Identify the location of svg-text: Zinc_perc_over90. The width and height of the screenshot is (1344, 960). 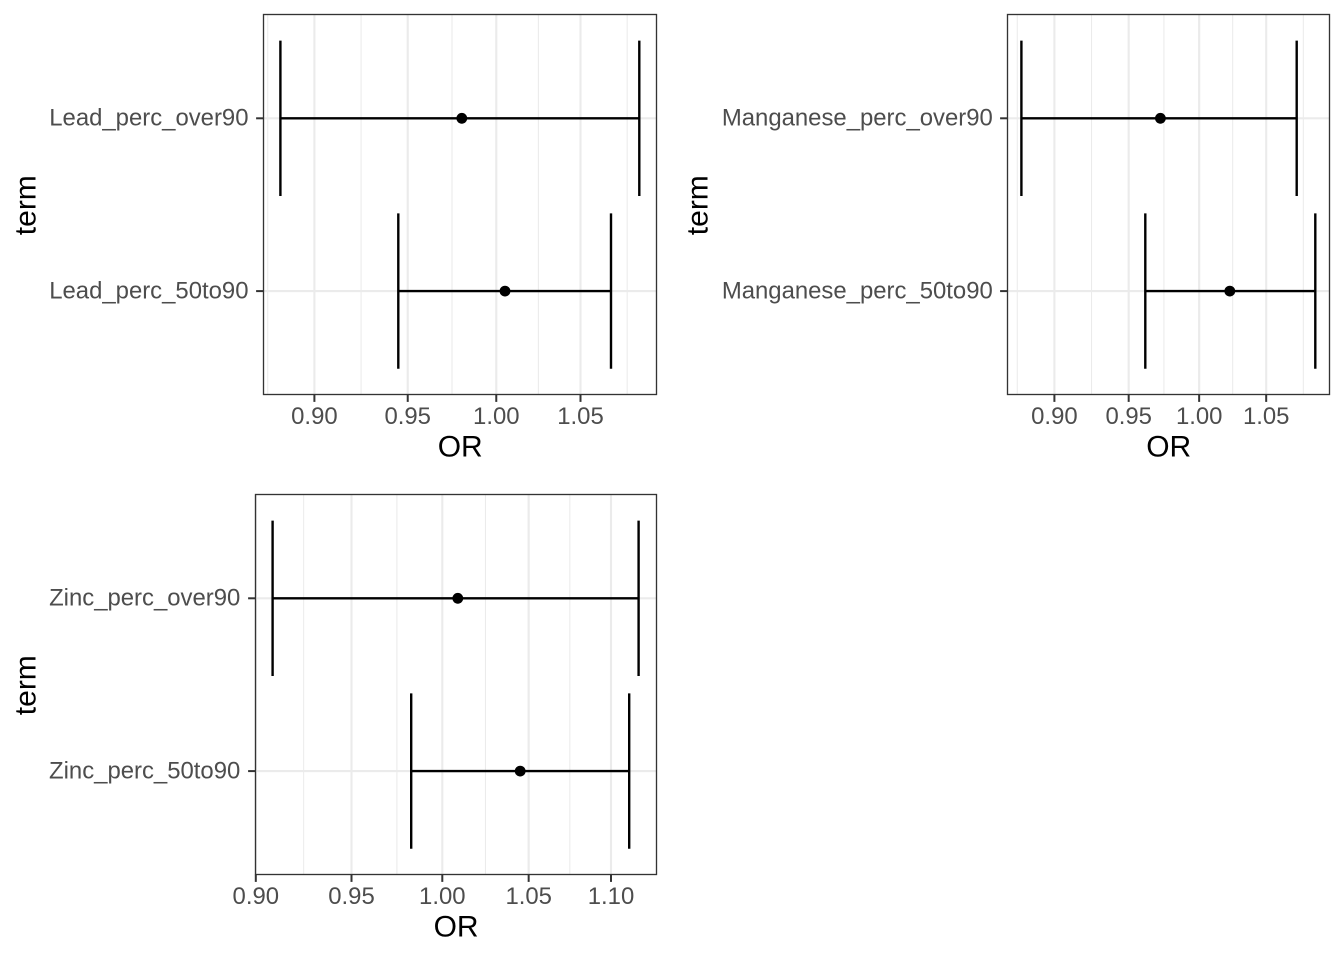
(144, 598).